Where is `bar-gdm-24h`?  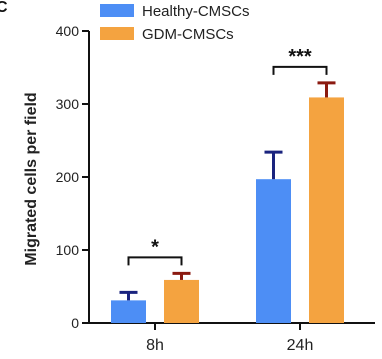
bar-gdm-24h is located at coordinates (326, 210).